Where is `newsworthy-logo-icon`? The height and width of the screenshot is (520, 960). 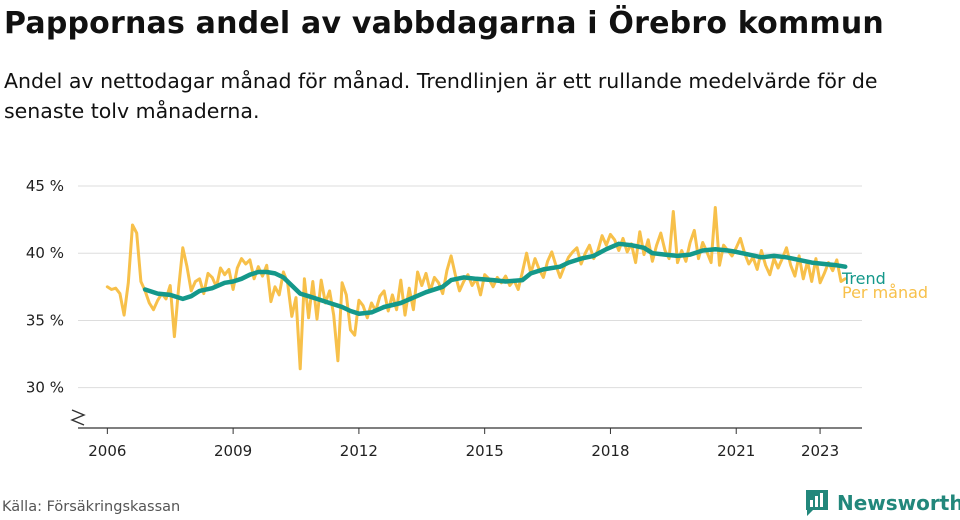 newsworthy-logo-icon is located at coordinates (817, 503).